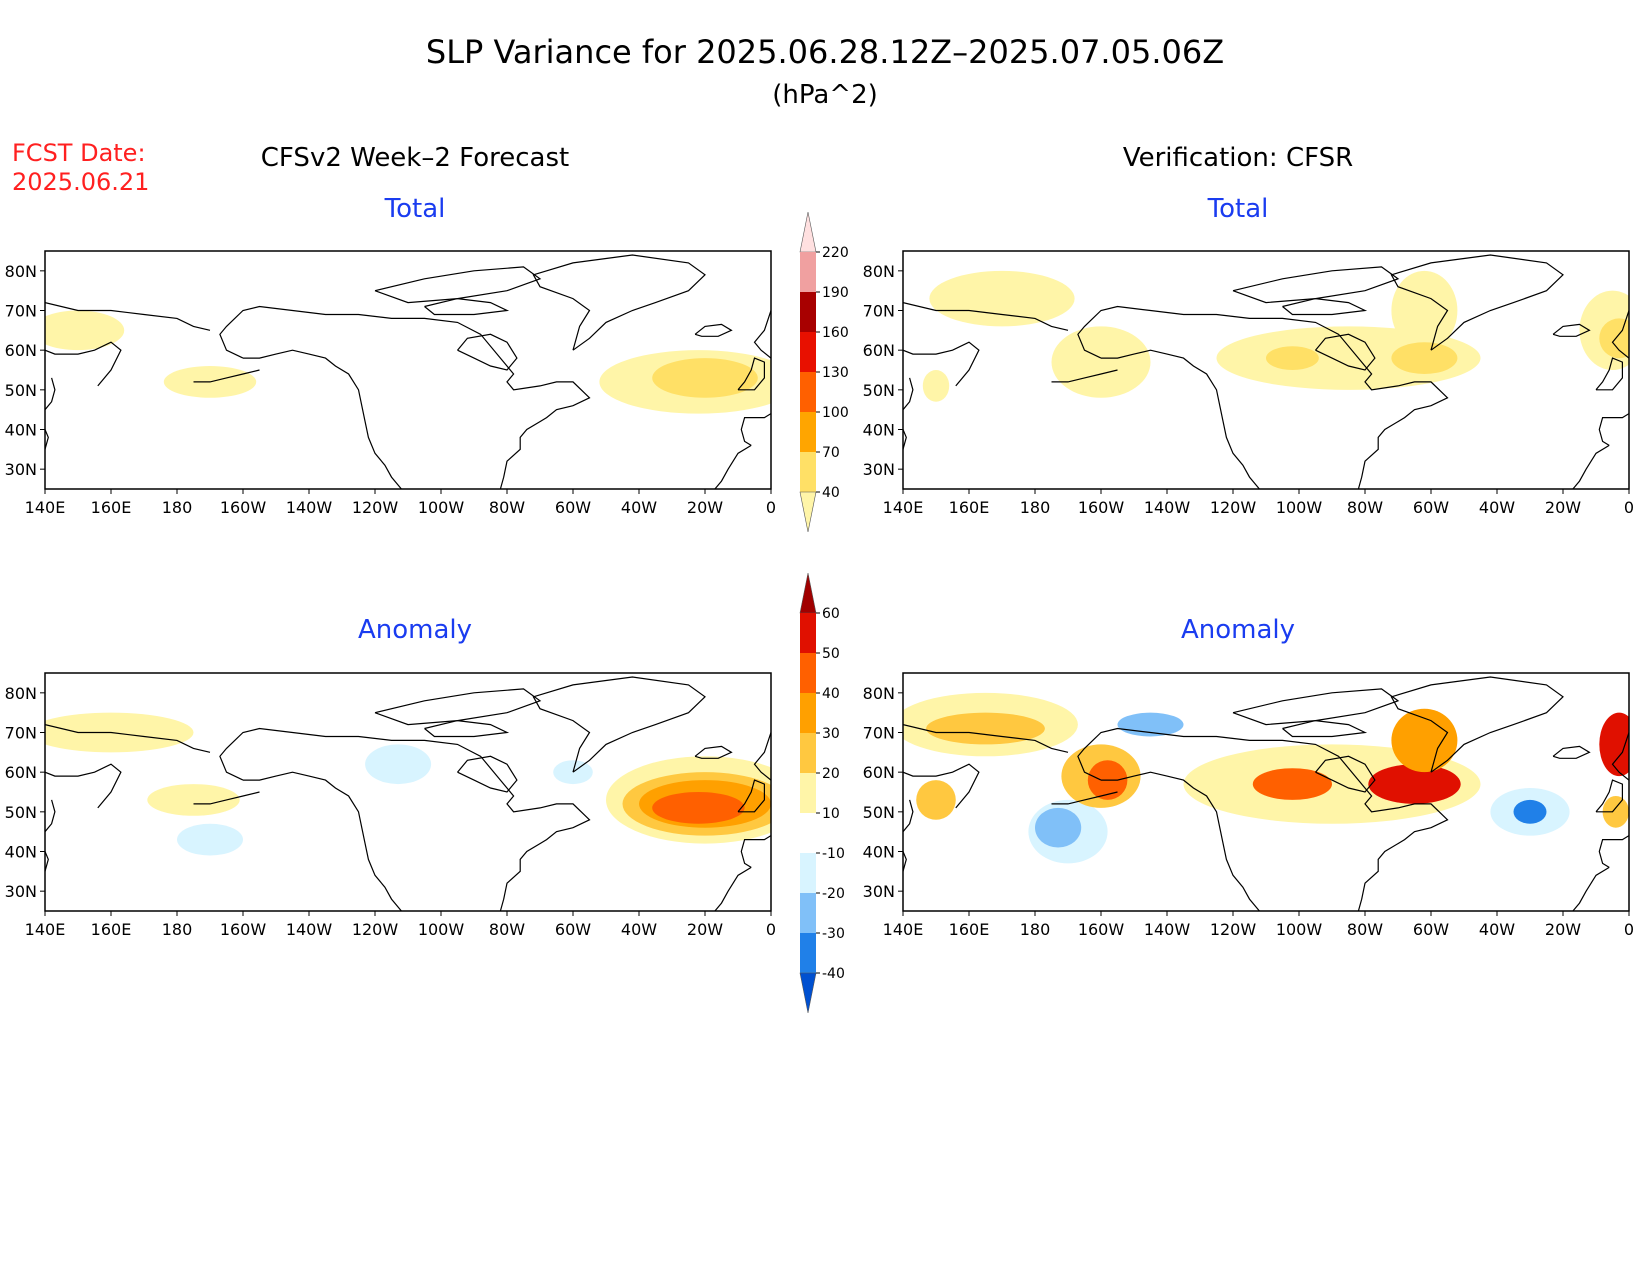 The width and height of the screenshot is (1650, 1275). I want to click on map-frame, so click(408, 370).